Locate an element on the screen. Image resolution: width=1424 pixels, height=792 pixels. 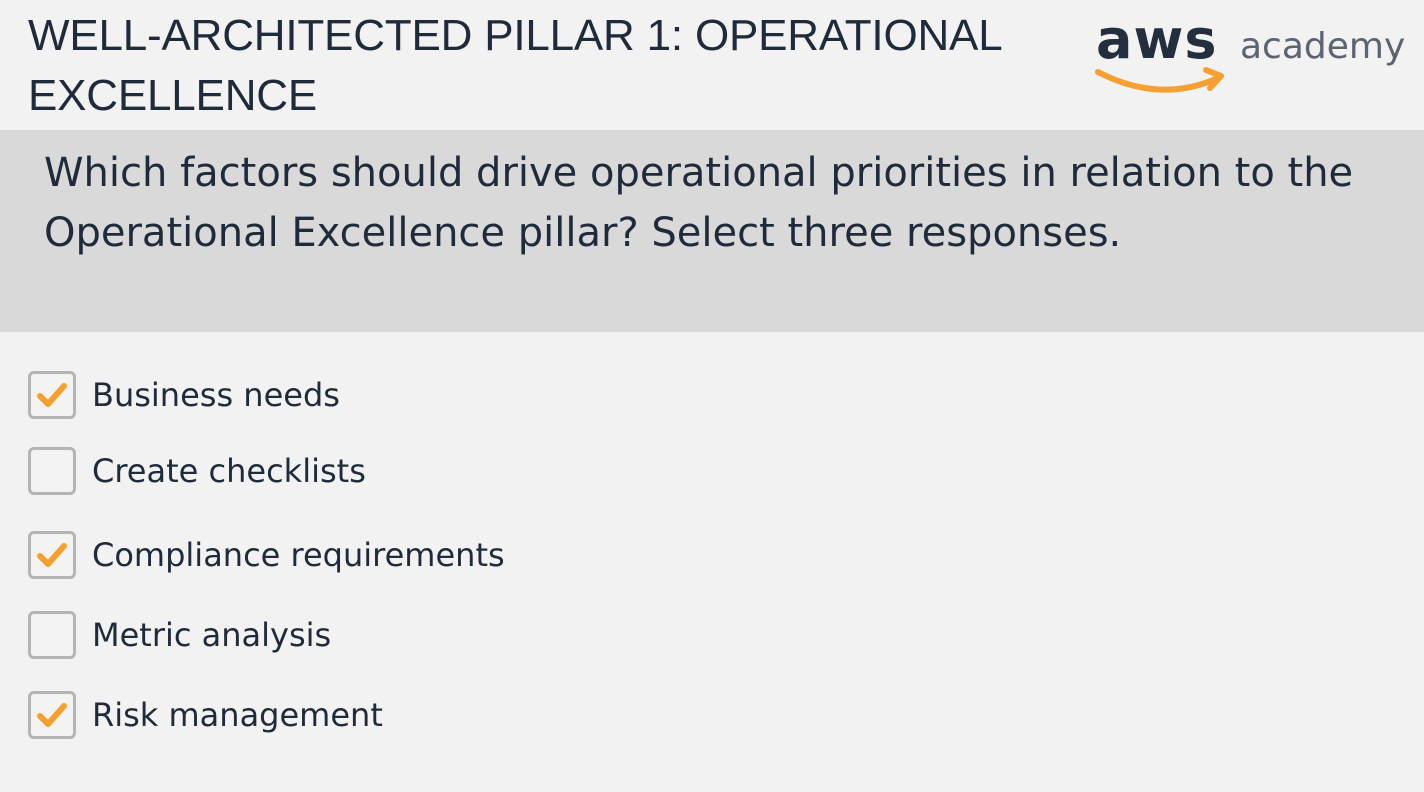
logo-product: academy is located at coordinates (1322, 46).